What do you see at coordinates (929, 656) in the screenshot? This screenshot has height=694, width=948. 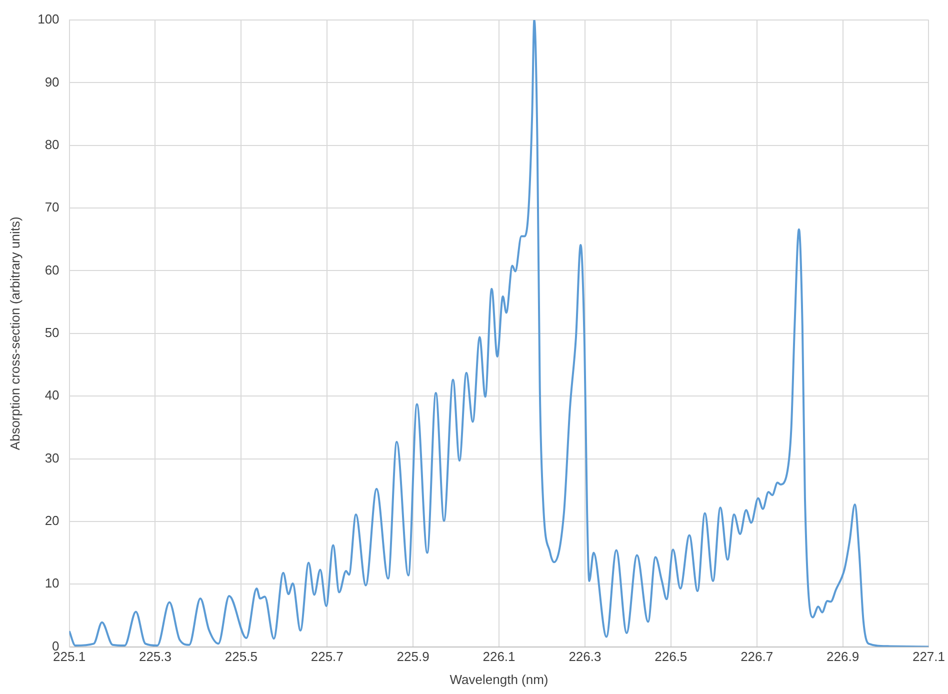 I see `x-tick-label: 227.1` at bounding box center [929, 656].